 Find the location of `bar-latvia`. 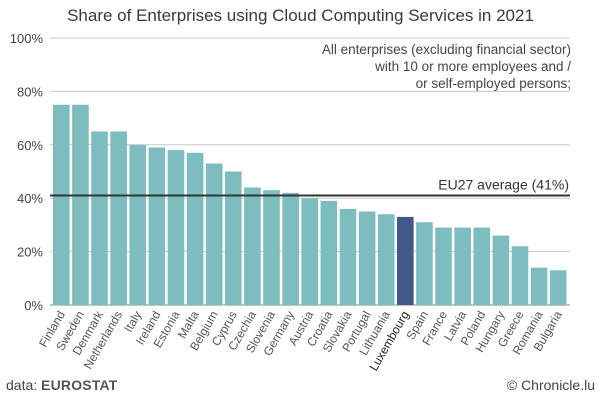

bar-latvia is located at coordinates (462, 266).